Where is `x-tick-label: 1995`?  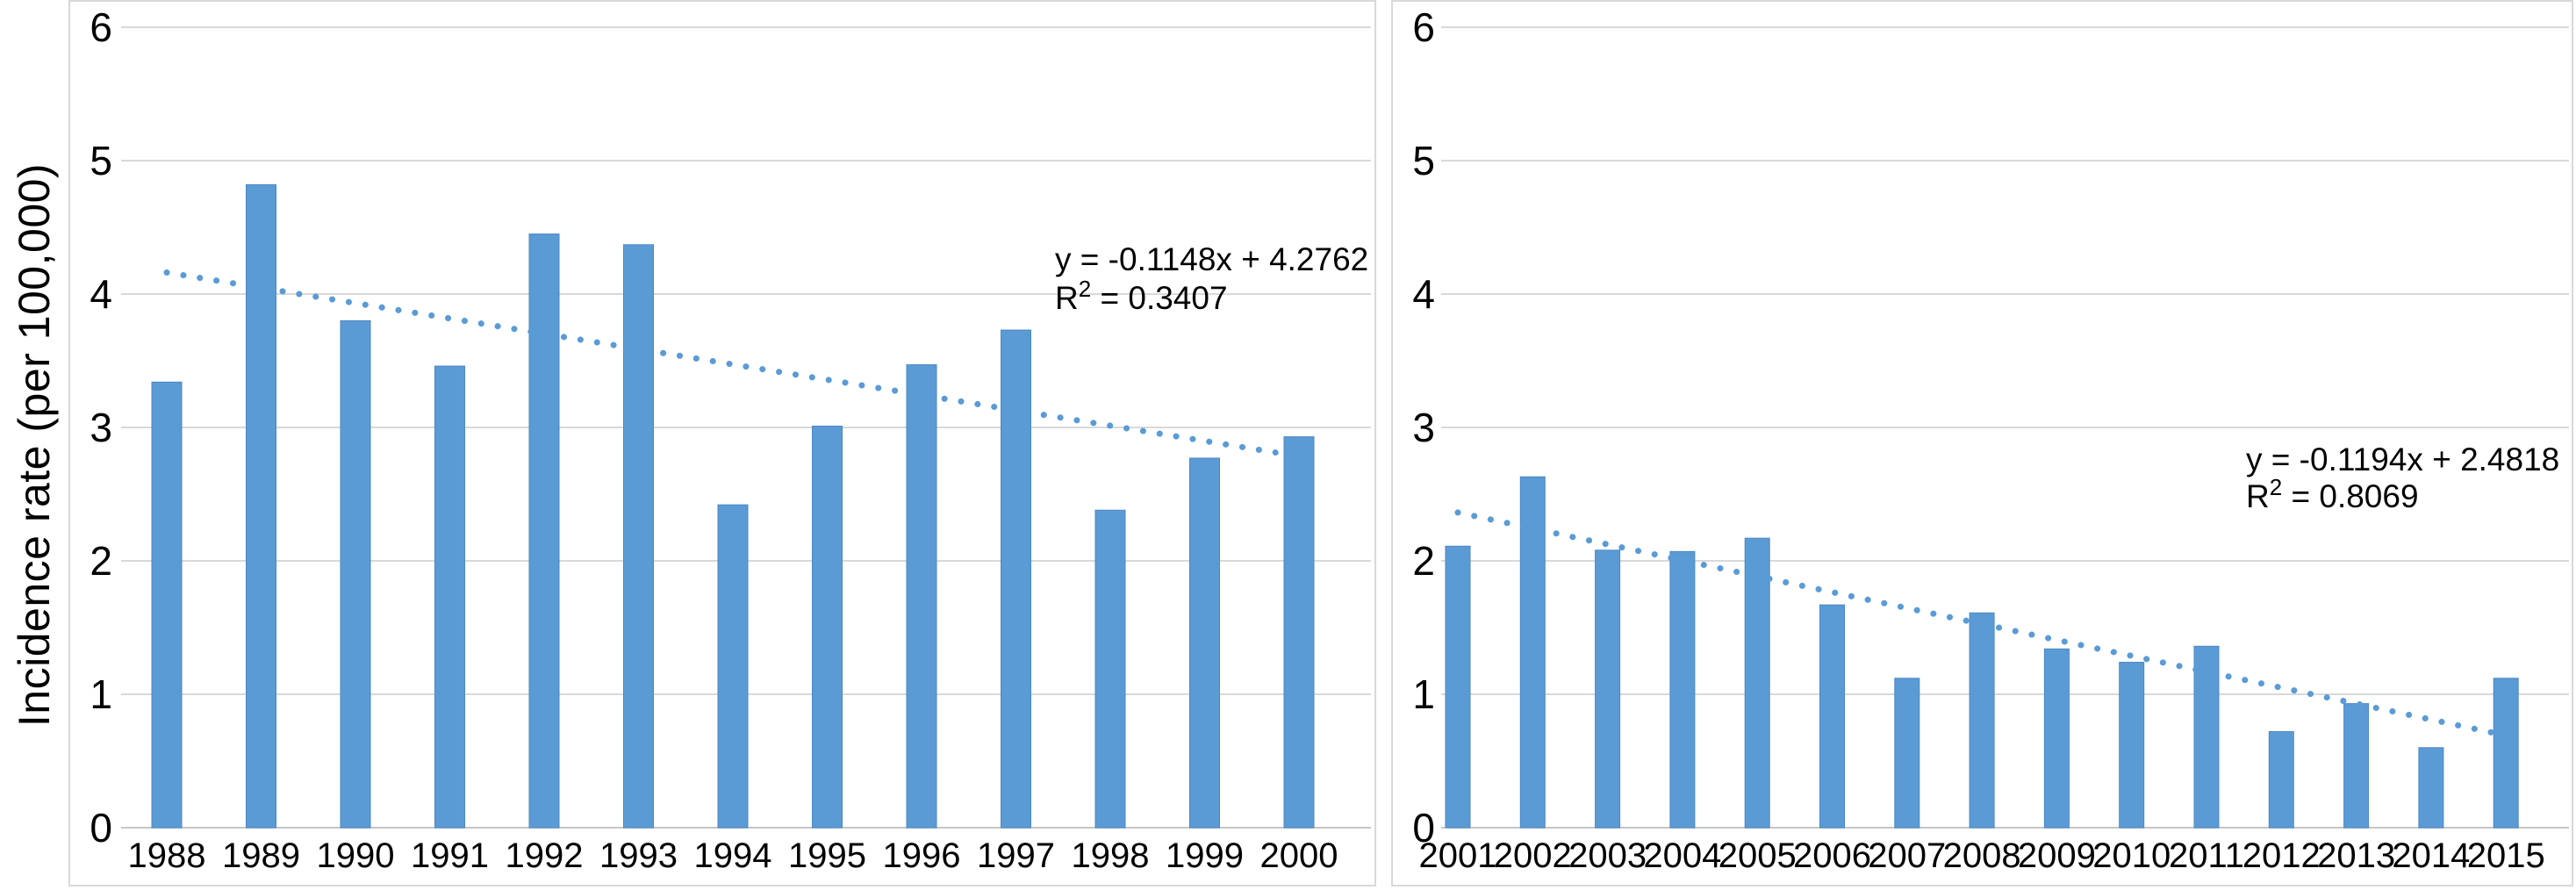
x-tick-label: 1995 is located at coordinates (827, 856).